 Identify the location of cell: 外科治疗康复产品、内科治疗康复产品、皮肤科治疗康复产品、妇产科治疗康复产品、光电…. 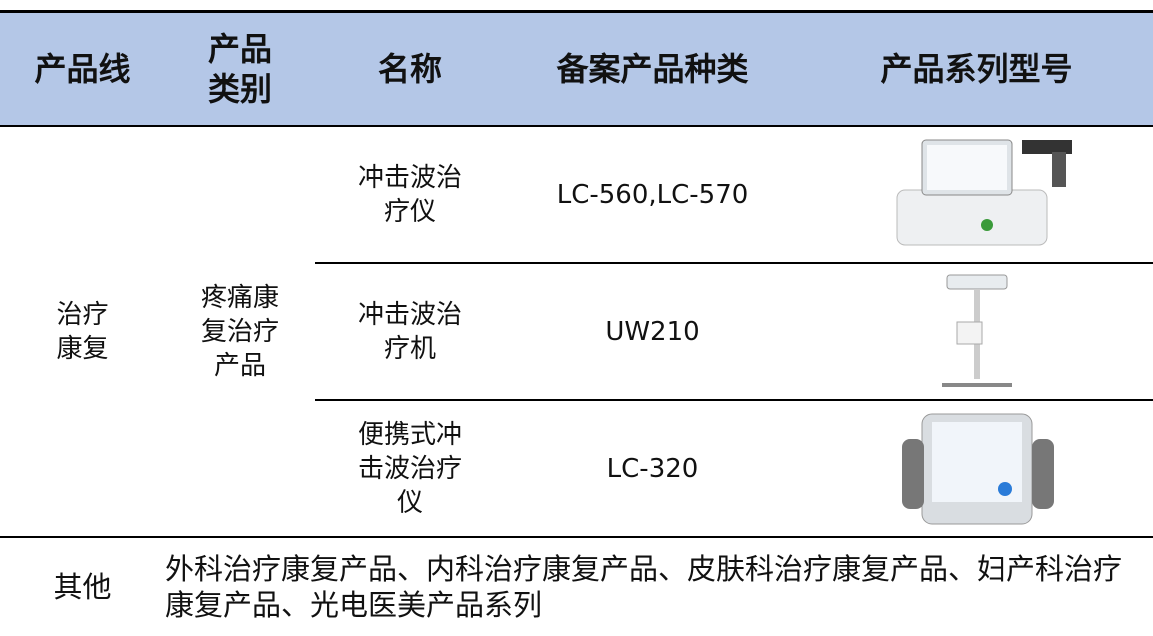
(659, 586).